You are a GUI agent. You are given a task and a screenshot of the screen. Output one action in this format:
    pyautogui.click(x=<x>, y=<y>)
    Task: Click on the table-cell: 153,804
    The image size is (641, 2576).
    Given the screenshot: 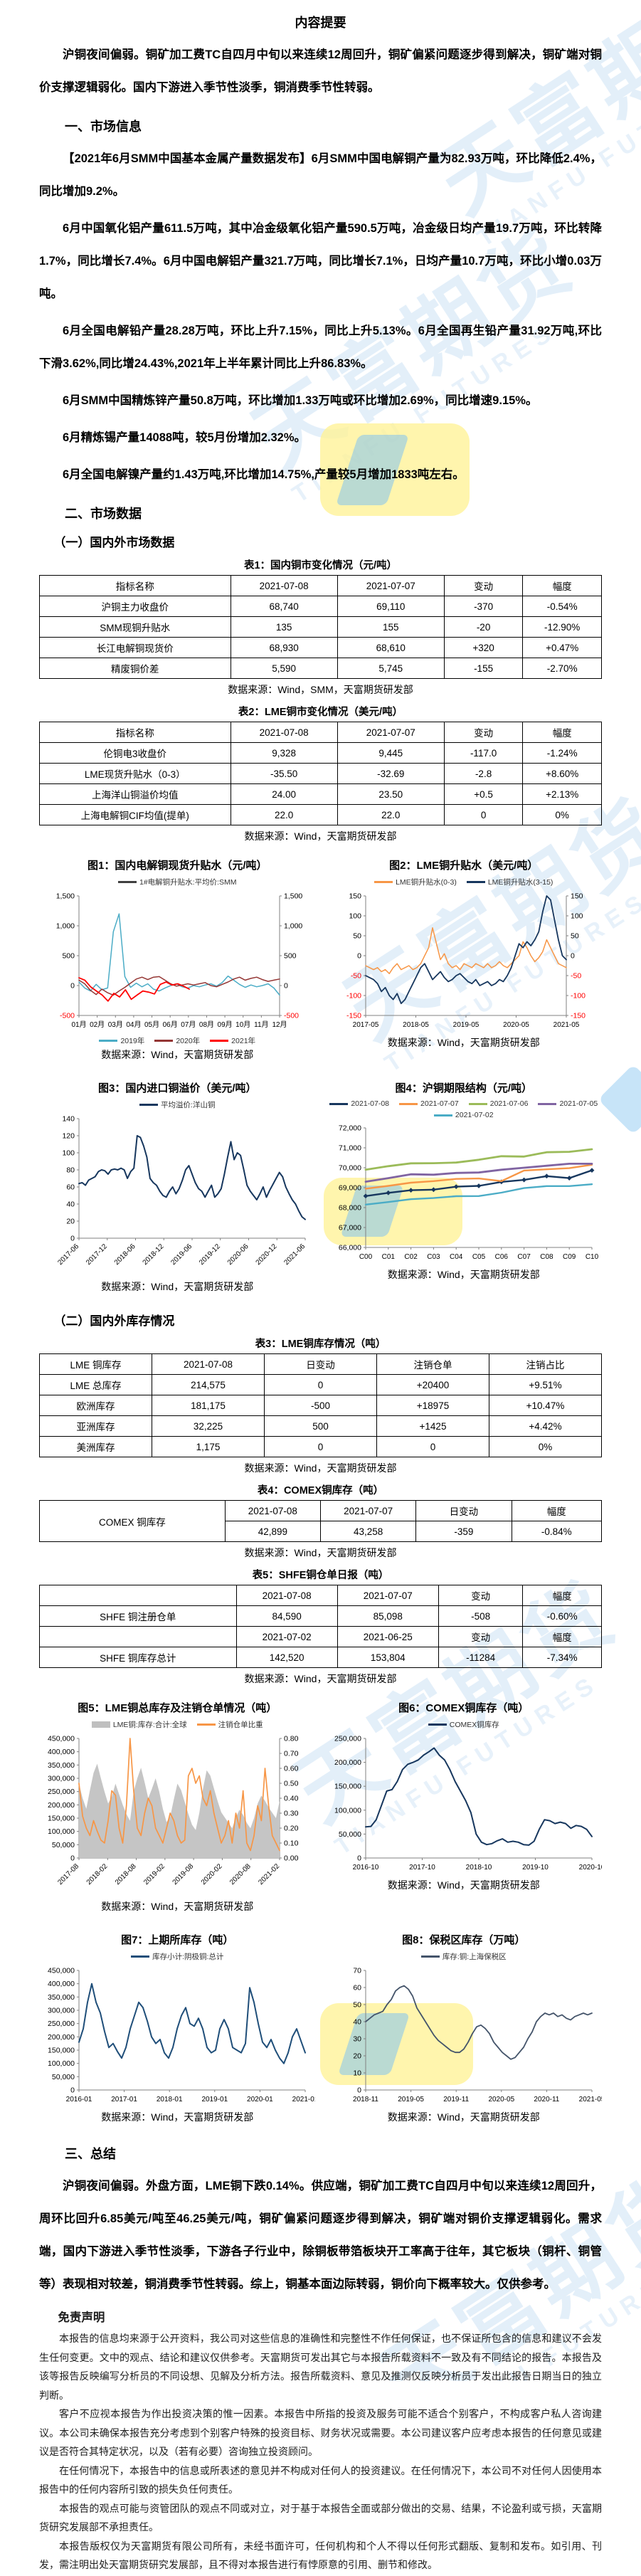 What is the action you would take?
    pyautogui.click(x=388, y=1657)
    